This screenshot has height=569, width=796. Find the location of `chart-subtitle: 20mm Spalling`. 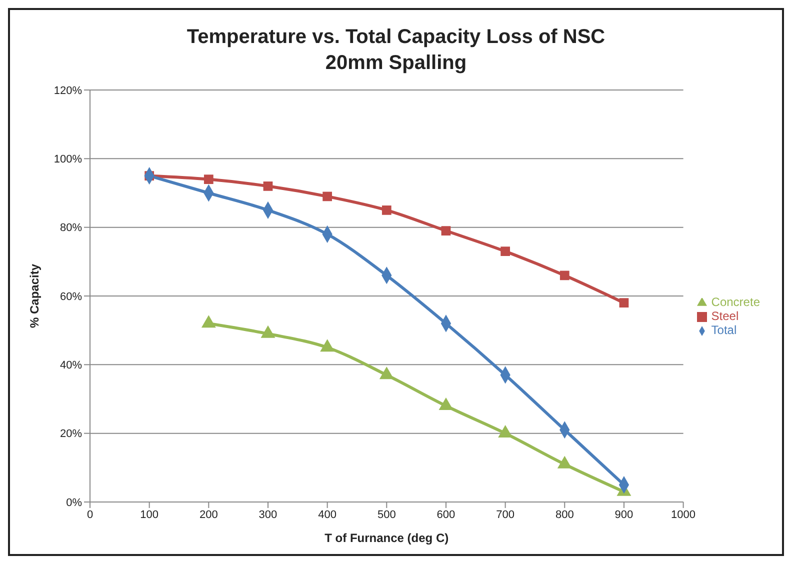

chart-subtitle: 20mm Spalling is located at coordinates (396, 63).